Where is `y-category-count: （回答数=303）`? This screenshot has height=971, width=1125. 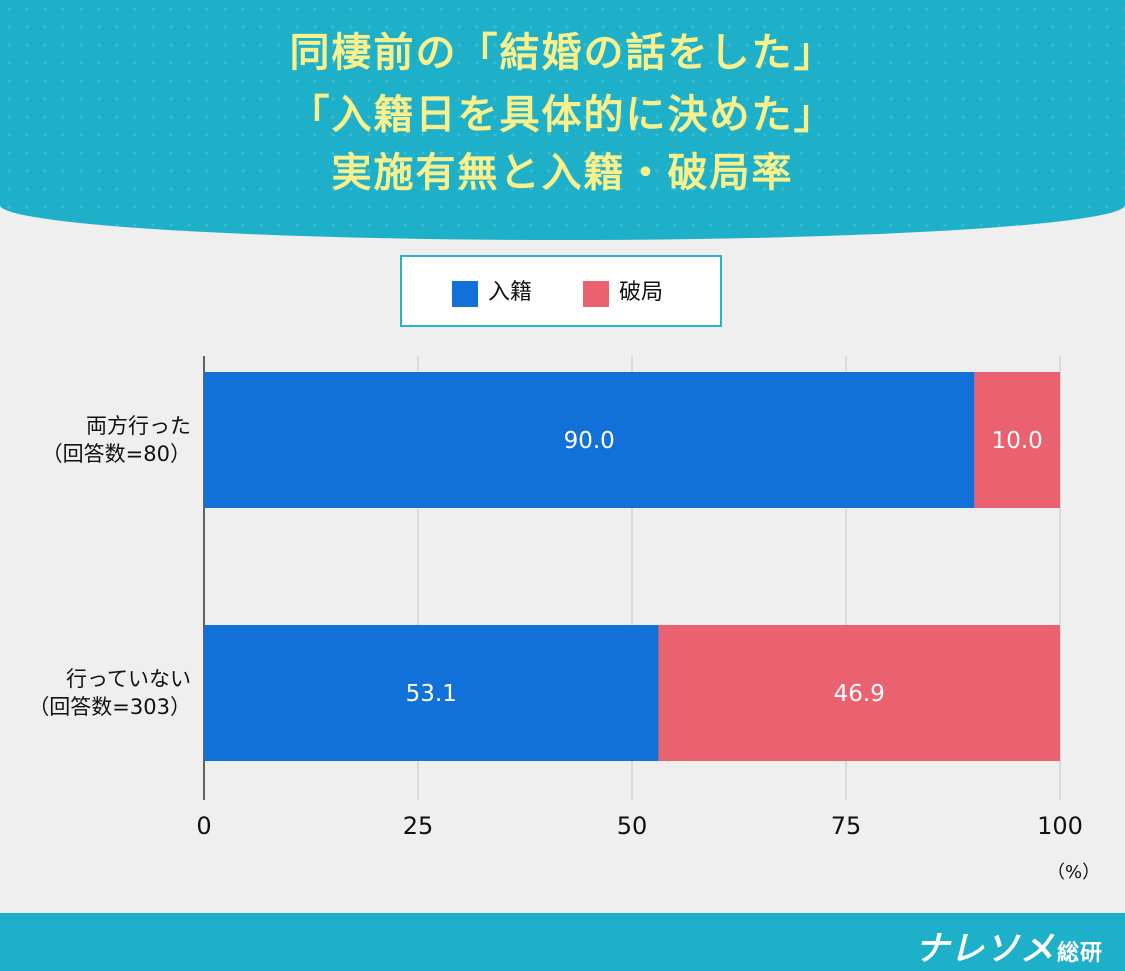 y-category-count: （回答数=303） is located at coordinates (109, 707).